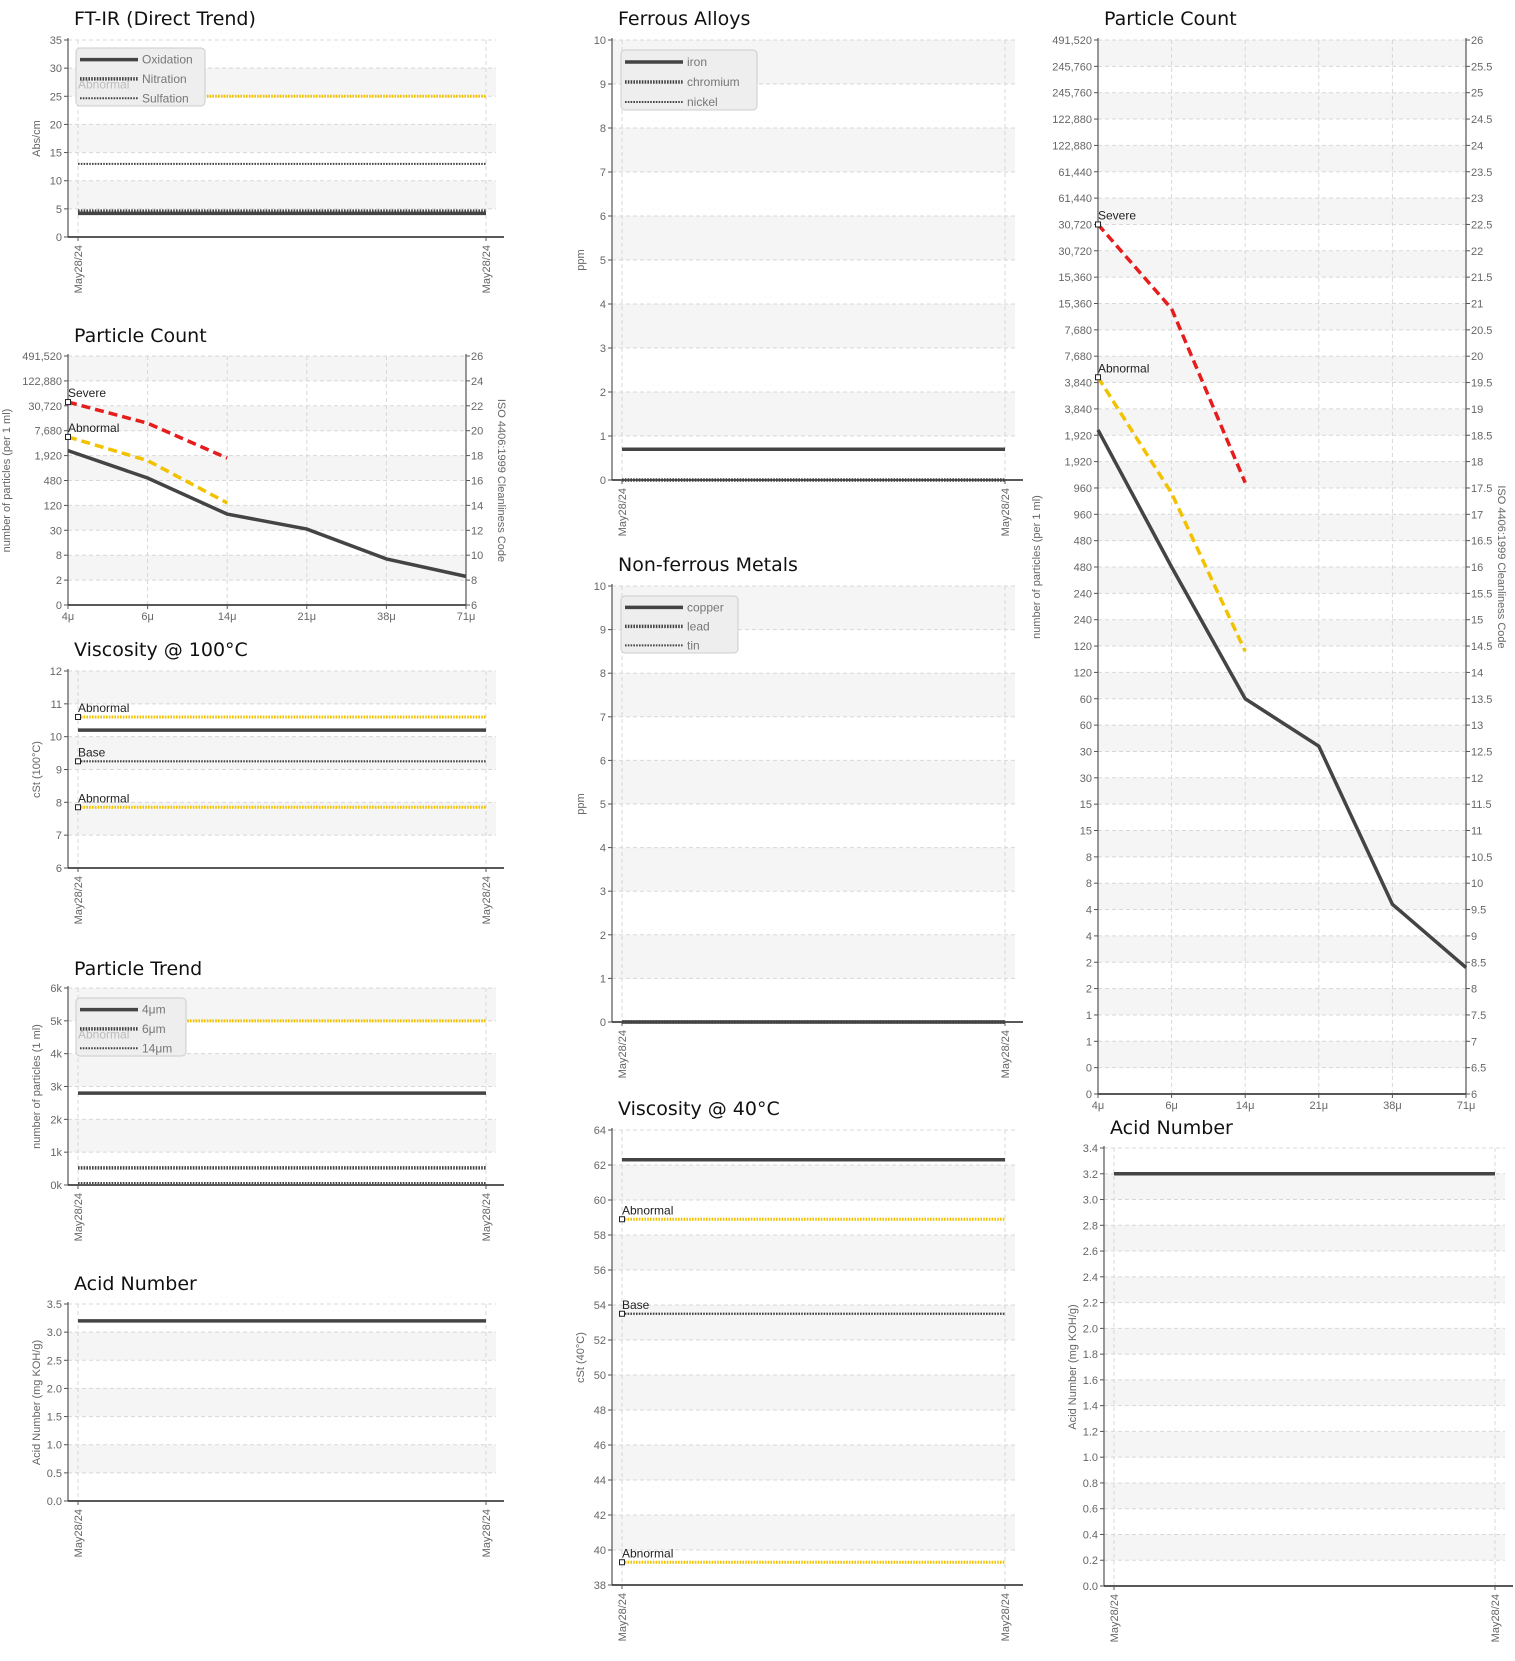 Image resolution: width=1515 pixels, height=1661 pixels. What do you see at coordinates (54, 1389) in the screenshot?
I see `y-tick-label: 2.0` at bounding box center [54, 1389].